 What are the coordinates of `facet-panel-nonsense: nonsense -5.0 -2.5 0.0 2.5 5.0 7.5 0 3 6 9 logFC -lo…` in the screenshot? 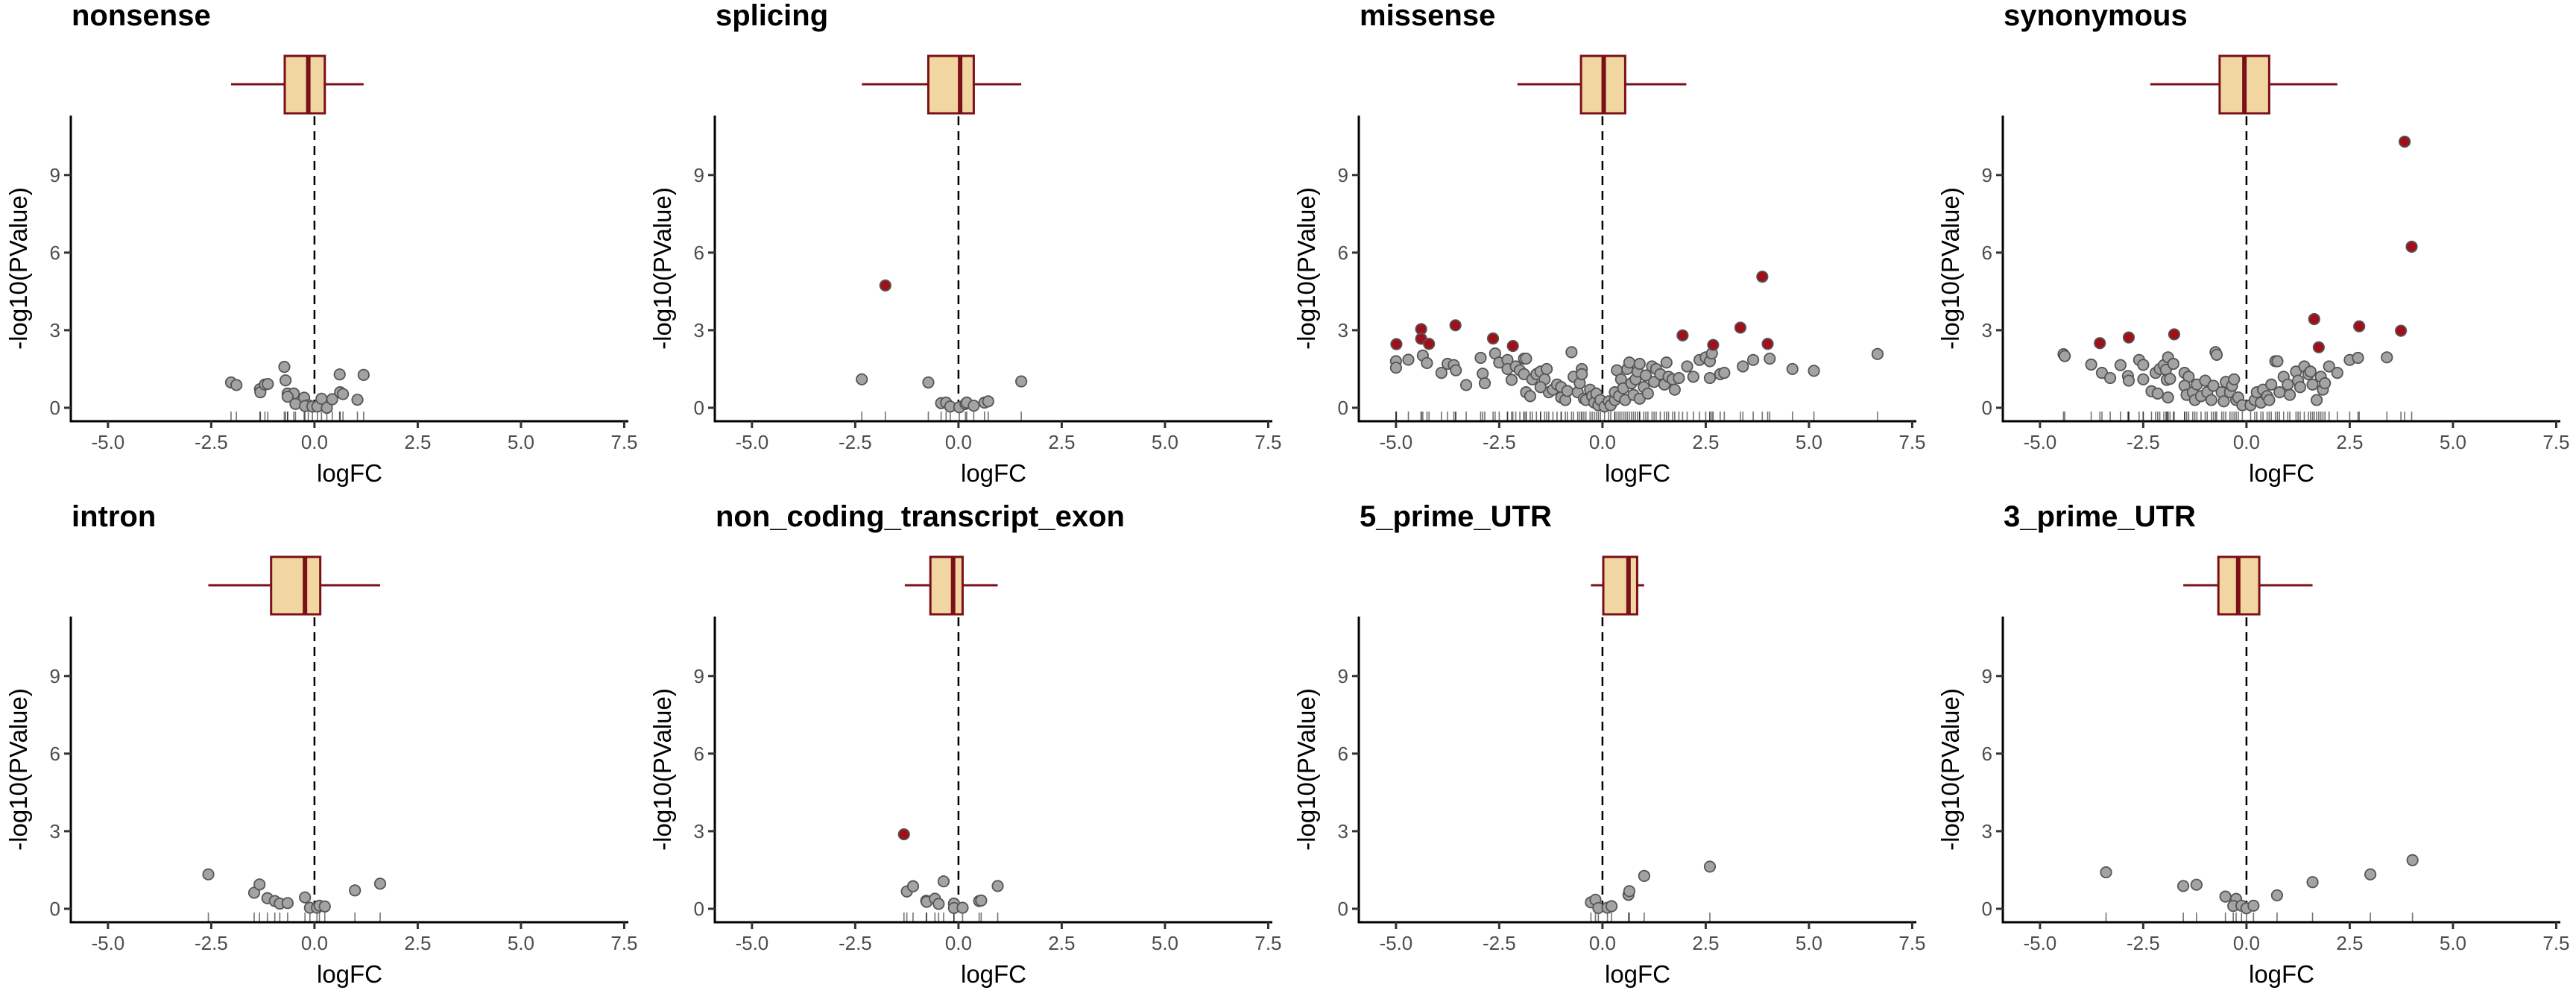 It's located at (321, 243).